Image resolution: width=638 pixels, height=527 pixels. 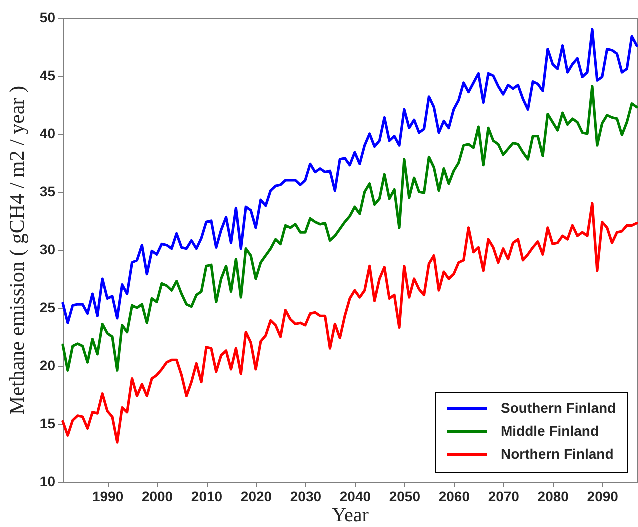 I want to click on x-axis-title: Year, so click(x=351, y=515).